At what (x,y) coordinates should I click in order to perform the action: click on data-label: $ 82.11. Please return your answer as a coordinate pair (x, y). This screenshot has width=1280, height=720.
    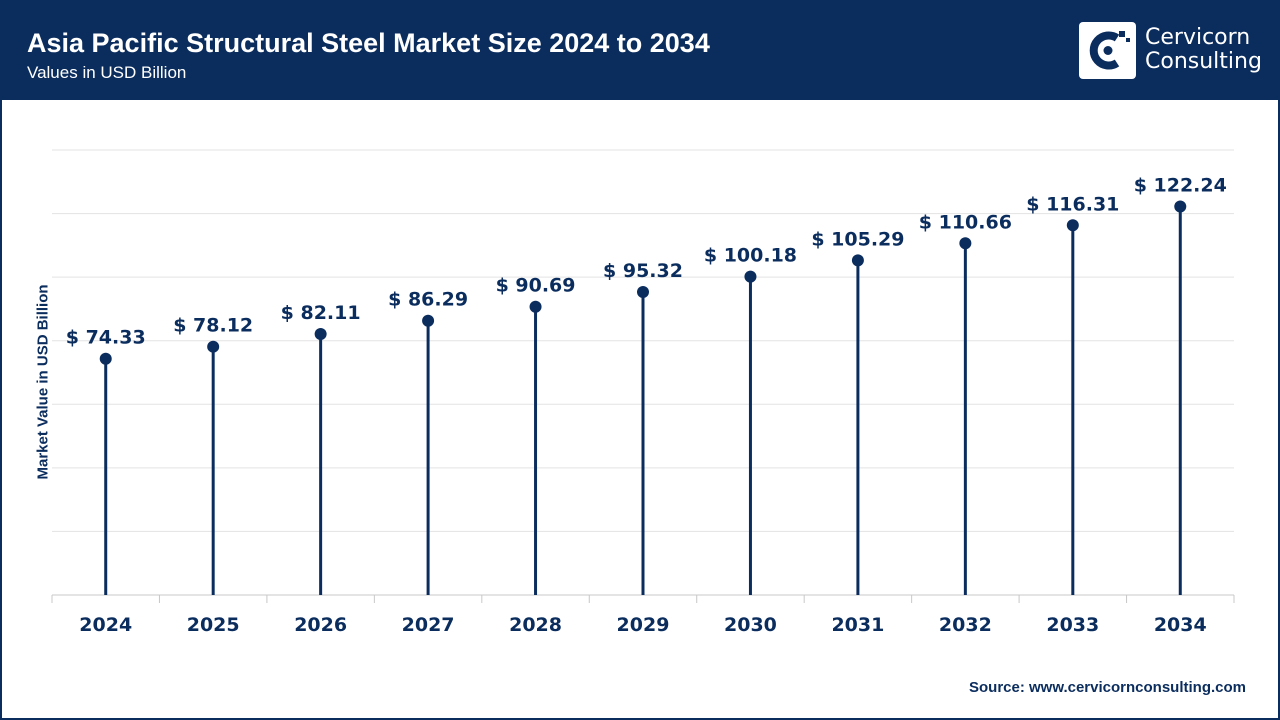
    Looking at the image, I should click on (321, 313).